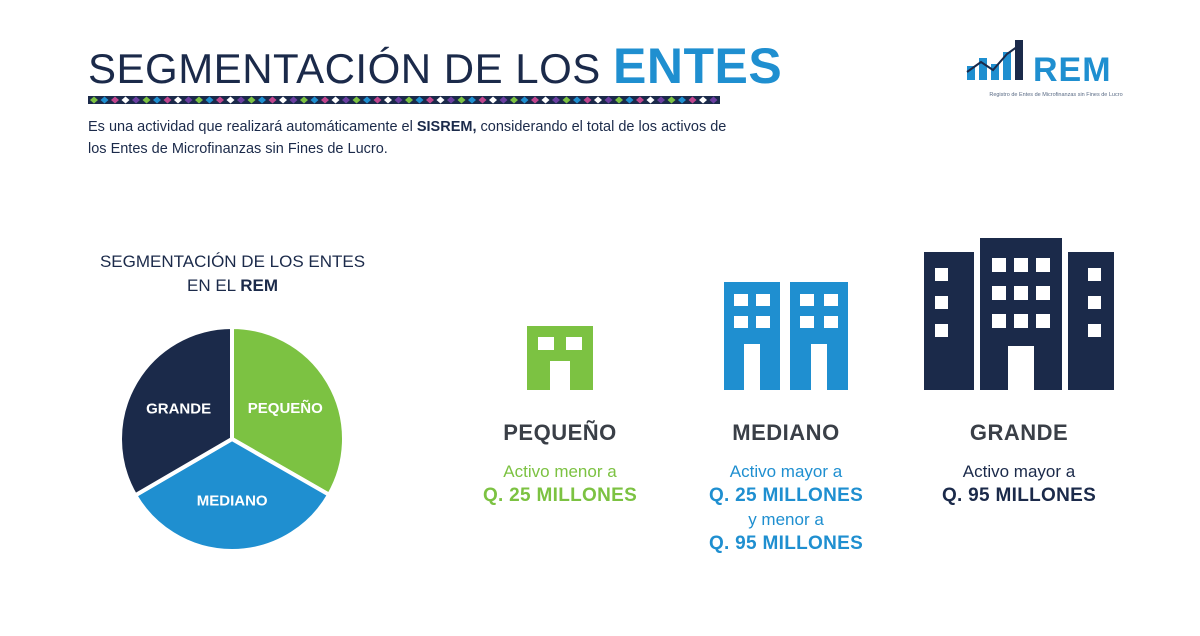 Image resolution: width=1200 pixels, height=636 pixels. What do you see at coordinates (1019, 314) in the screenshot?
I see `large-buildings-icon` at bounding box center [1019, 314].